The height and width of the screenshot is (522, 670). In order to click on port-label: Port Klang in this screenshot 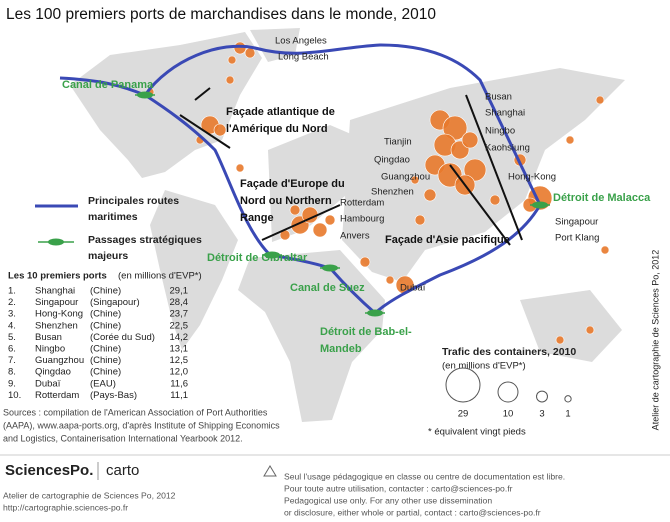, I will do `click(577, 238)`.